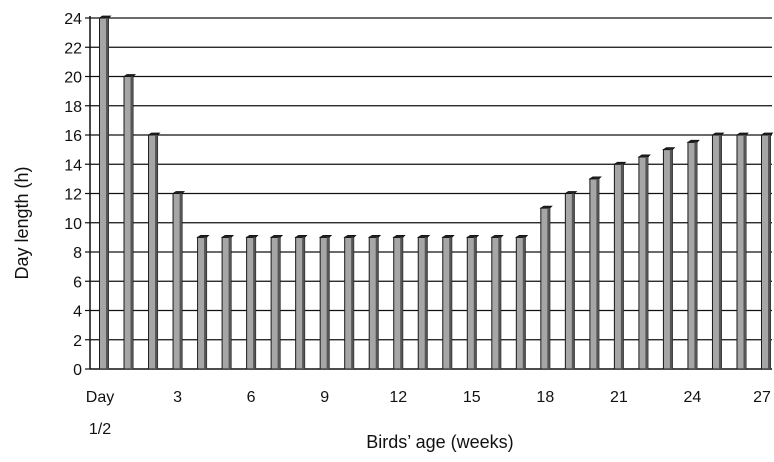  I want to click on x-tick-label: 24, so click(693, 397).